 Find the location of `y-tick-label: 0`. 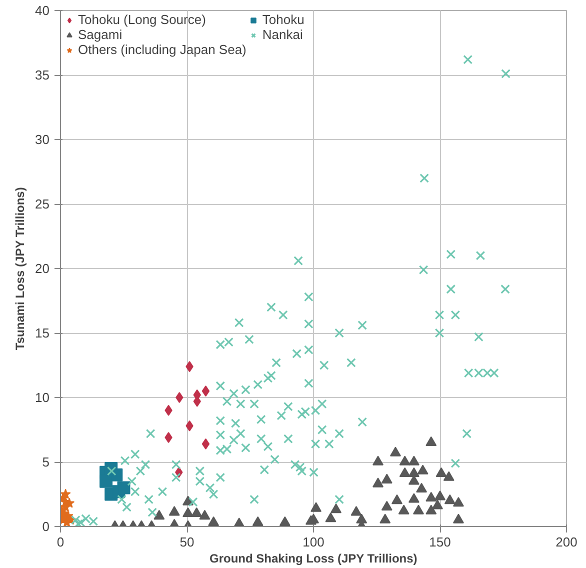

y-tick-label: 0 is located at coordinates (46, 526).